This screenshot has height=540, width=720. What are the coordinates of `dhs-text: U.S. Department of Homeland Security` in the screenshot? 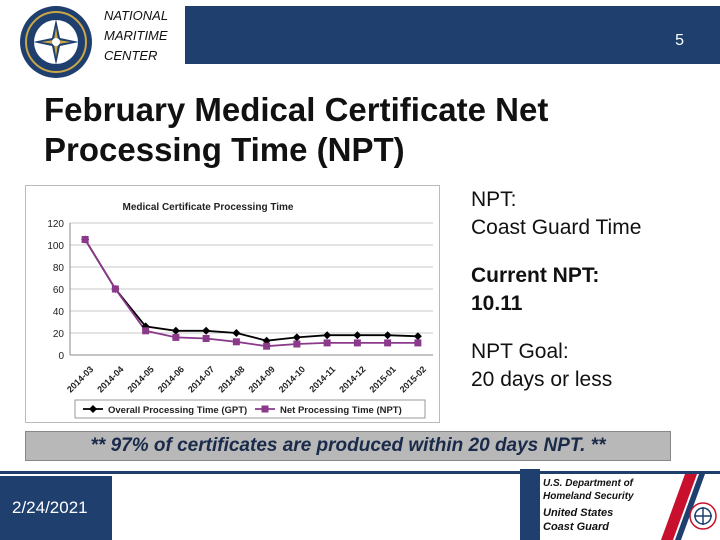 It's located at (588, 490).